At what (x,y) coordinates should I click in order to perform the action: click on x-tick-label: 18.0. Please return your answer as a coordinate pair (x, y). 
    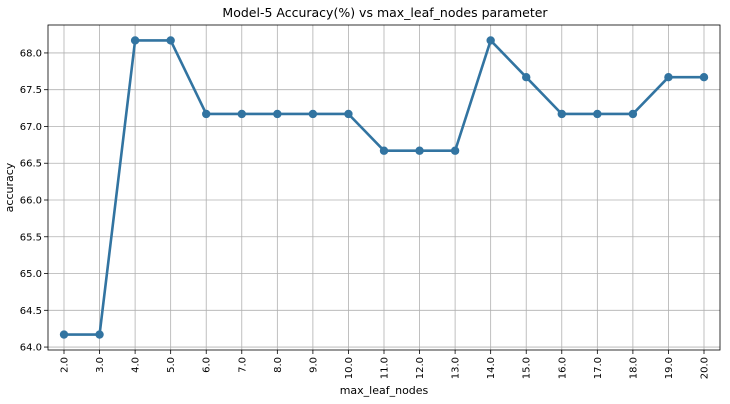
    Looking at the image, I should click on (633, 368).